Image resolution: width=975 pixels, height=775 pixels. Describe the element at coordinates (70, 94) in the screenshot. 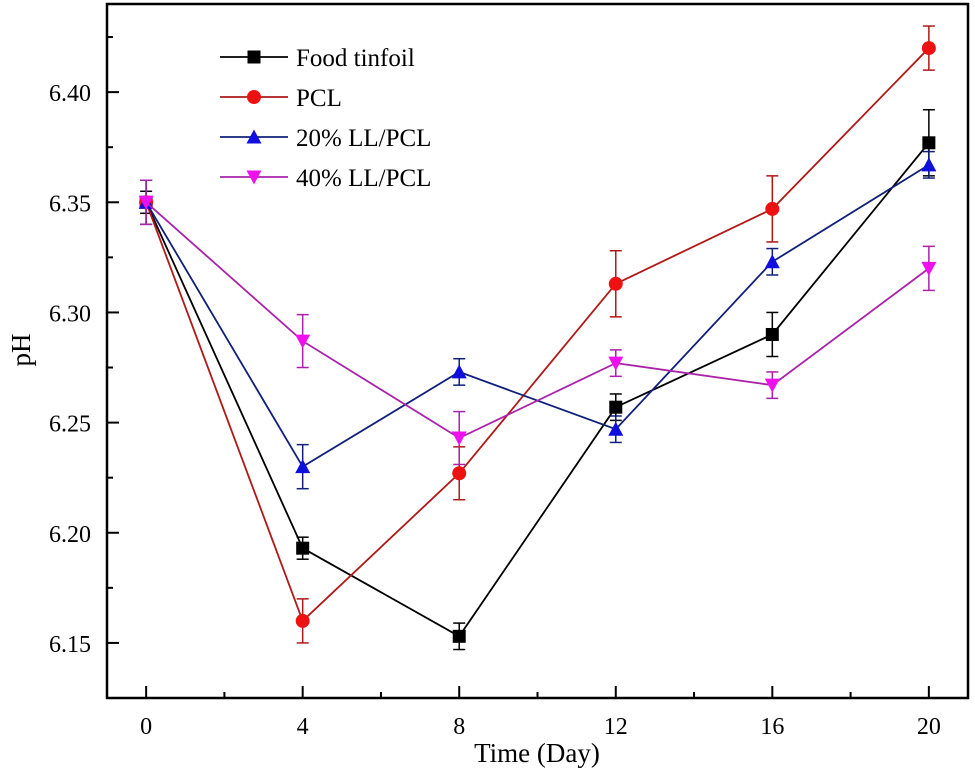

I see `y-tick-label: 6.40` at that location.